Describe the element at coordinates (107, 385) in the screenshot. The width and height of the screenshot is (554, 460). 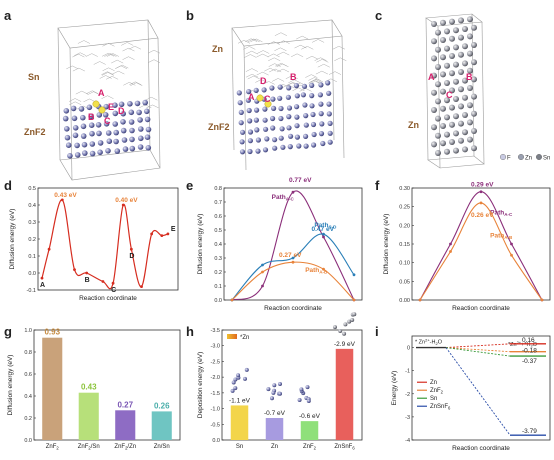
I see `plot-frame` at that location.